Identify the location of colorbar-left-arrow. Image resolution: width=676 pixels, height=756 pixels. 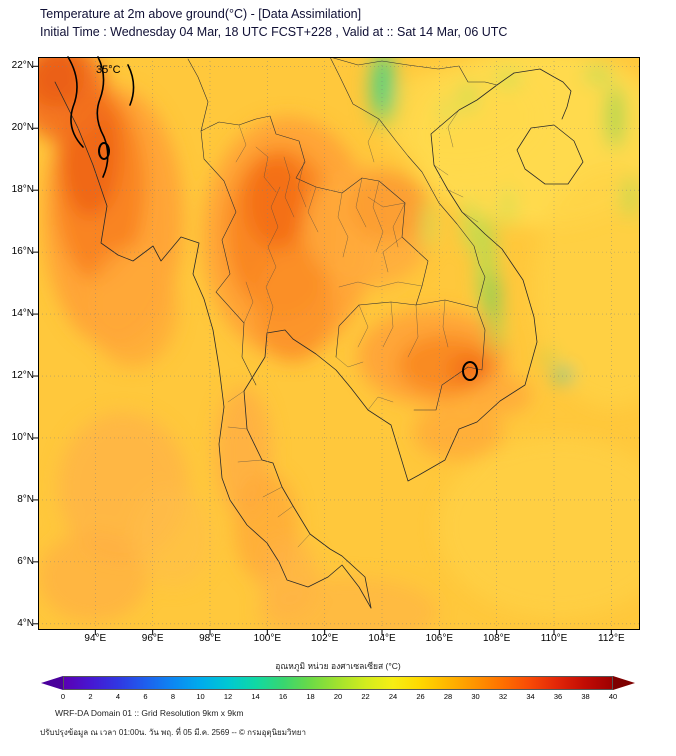
(52, 683).